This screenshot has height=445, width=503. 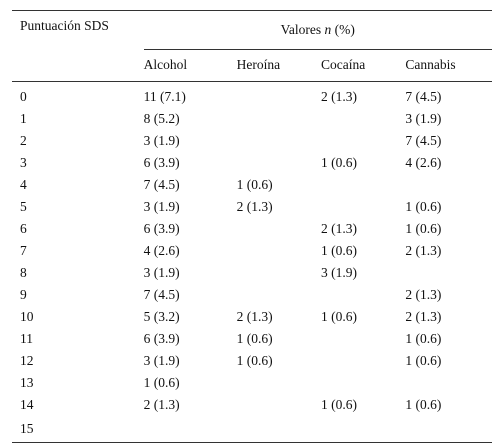 What do you see at coordinates (23, 118) in the screenshot?
I see `score-cell: 1` at bounding box center [23, 118].